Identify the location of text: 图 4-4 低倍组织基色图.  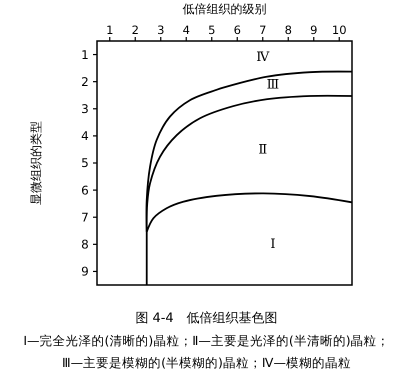
(206, 318).